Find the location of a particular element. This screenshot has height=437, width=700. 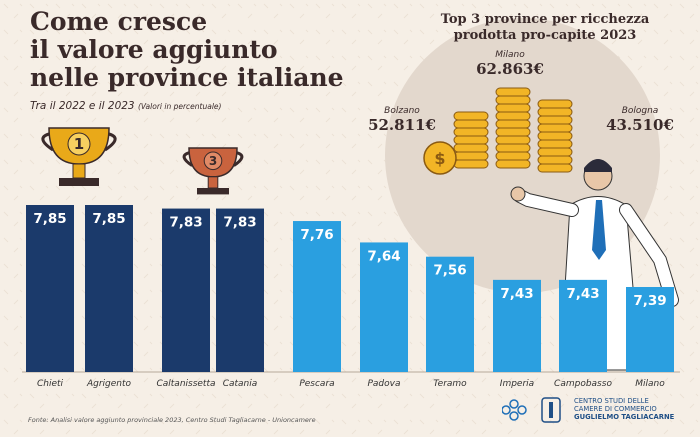

province-value: 62.863€ is located at coordinates (510, 69).